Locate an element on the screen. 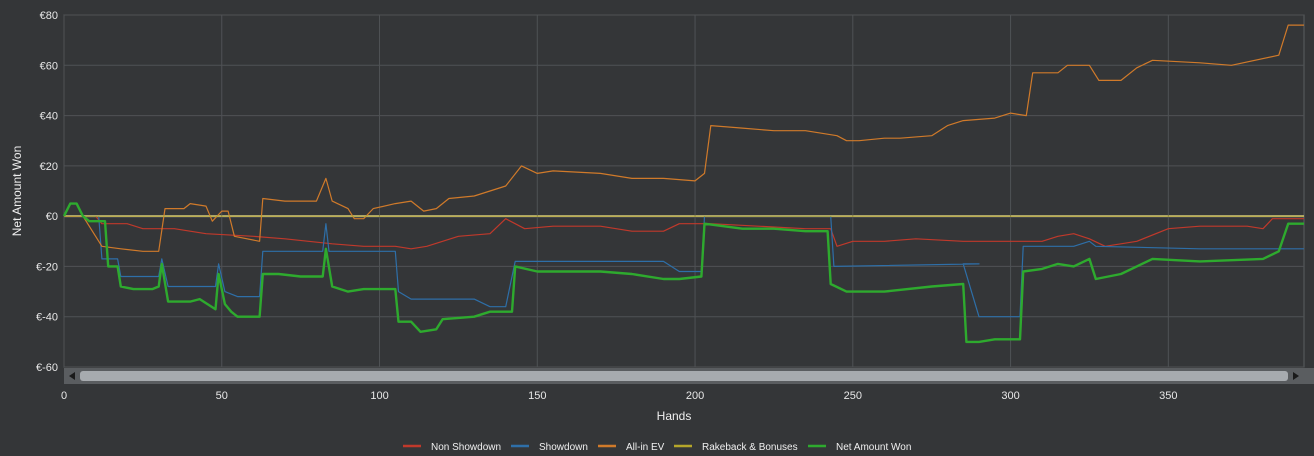 Image resolution: width=1314 pixels, height=456 pixels. x-tick-label: 350 is located at coordinates (1168, 396).